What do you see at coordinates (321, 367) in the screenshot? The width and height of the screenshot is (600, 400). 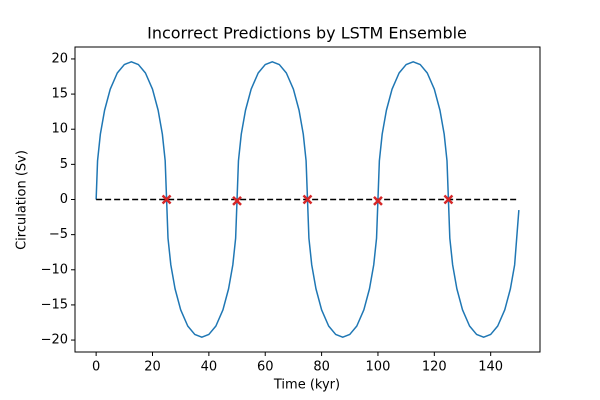 I see `x-tick-label: 80` at bounding box center [321, 367].